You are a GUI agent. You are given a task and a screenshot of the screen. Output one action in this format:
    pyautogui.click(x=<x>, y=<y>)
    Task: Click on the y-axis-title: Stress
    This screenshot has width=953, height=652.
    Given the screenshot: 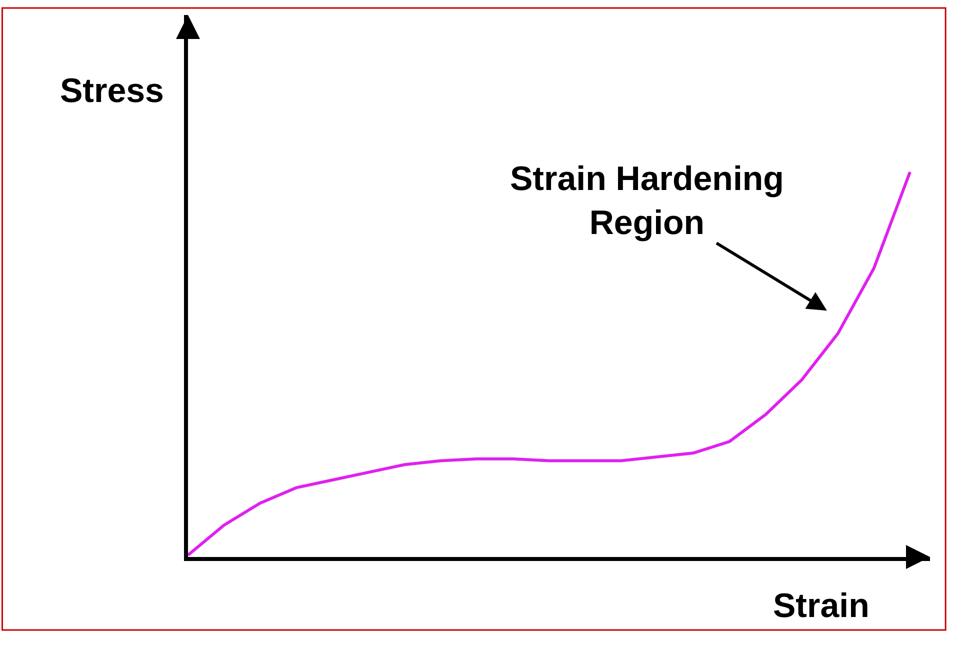 What is the action you would take?
    pyautogui.click(x=112, y=91)
    